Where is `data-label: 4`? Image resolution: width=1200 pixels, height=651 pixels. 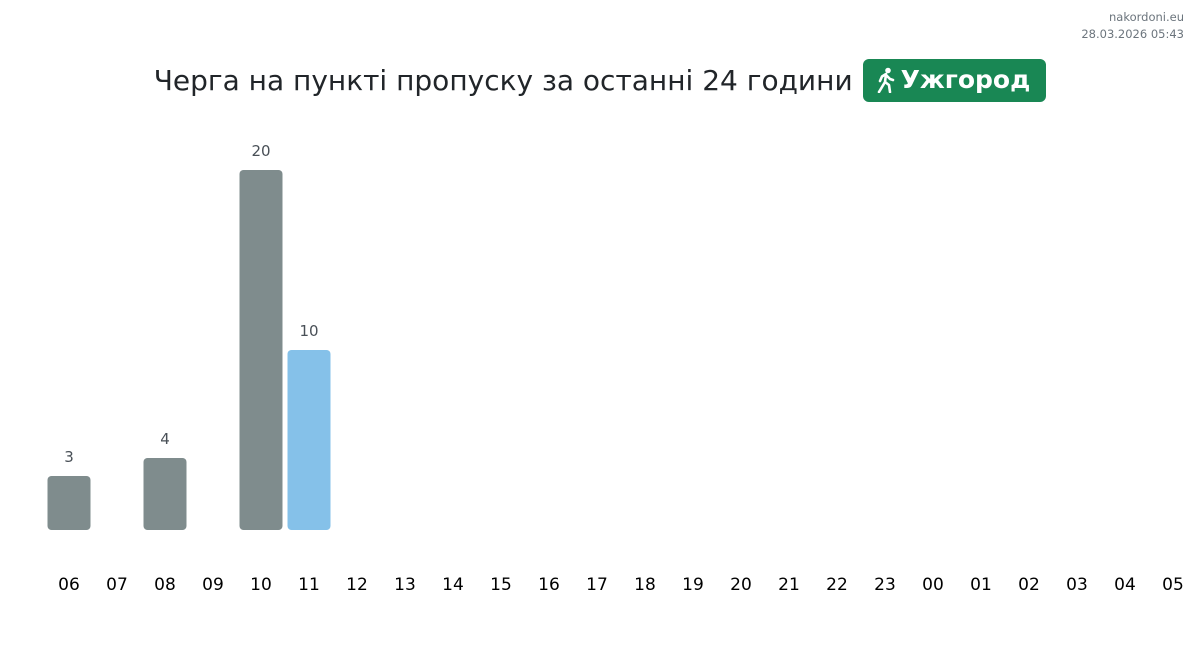
data-label: 4 is located at coordinates (165, 439).